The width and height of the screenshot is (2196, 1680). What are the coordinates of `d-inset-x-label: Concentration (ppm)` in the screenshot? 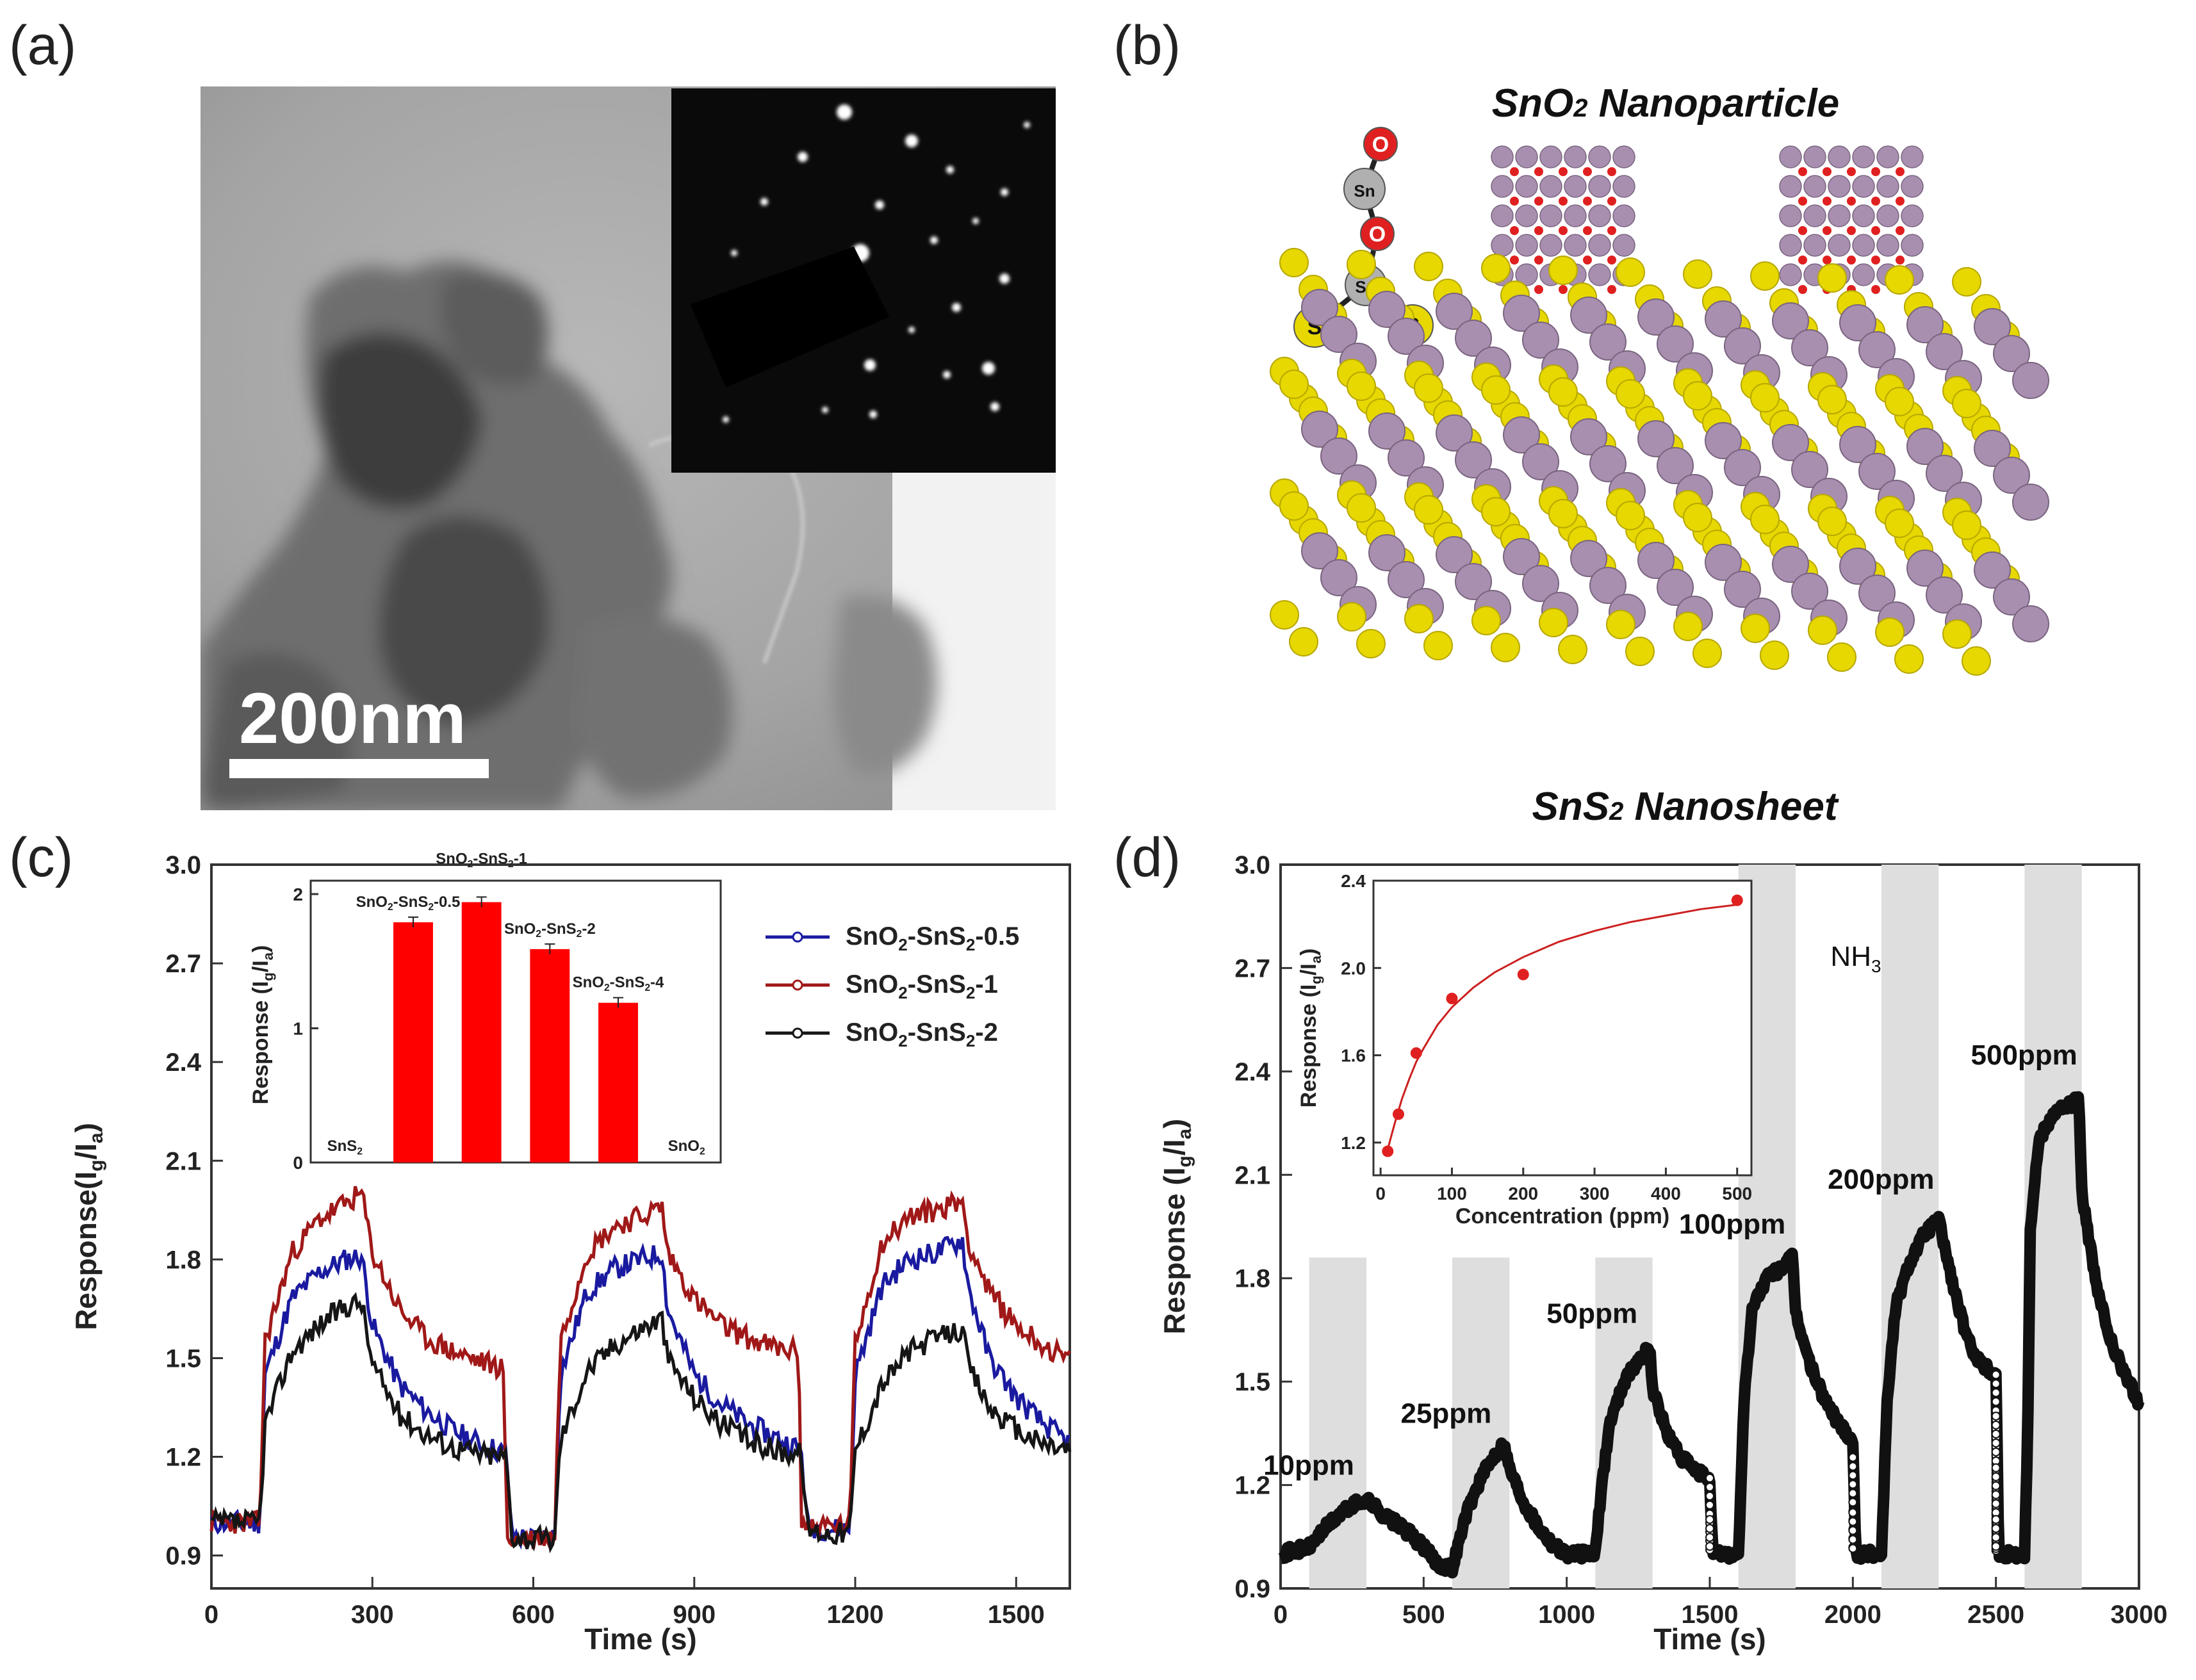 It's located at (1562, 1216).